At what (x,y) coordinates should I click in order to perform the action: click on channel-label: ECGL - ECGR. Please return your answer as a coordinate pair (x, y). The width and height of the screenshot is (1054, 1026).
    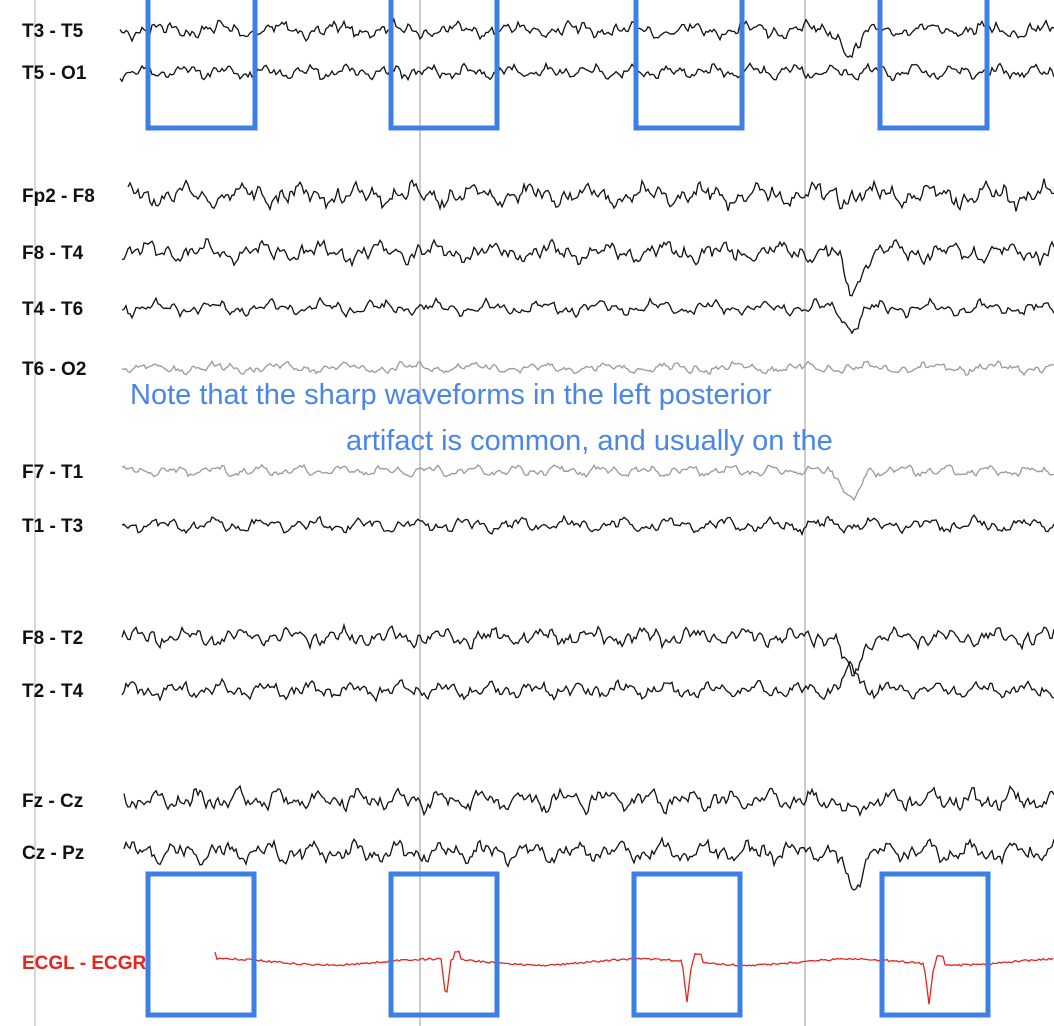
    Looking at the image, I should click on (84, 963).